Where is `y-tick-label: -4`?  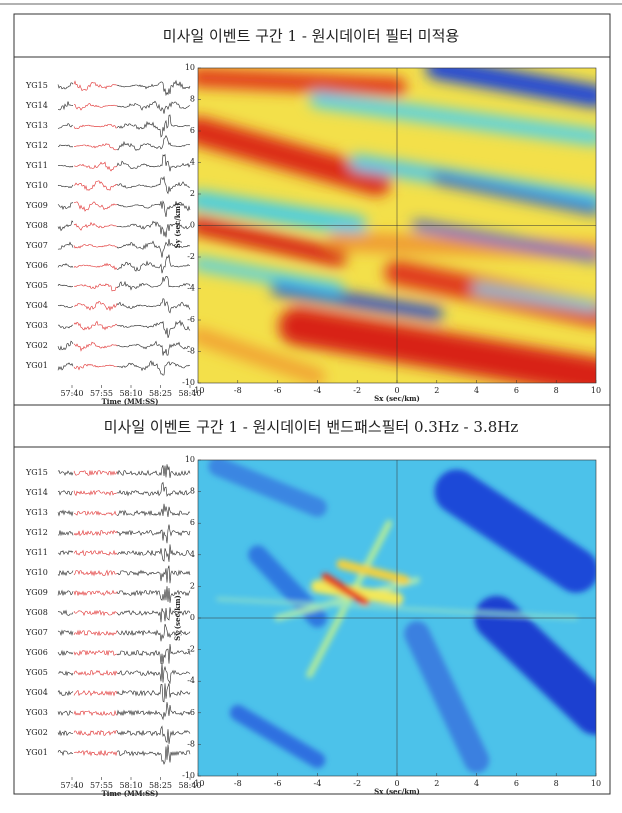
y-tick-label: -4 is located at coordinates (191, 680).